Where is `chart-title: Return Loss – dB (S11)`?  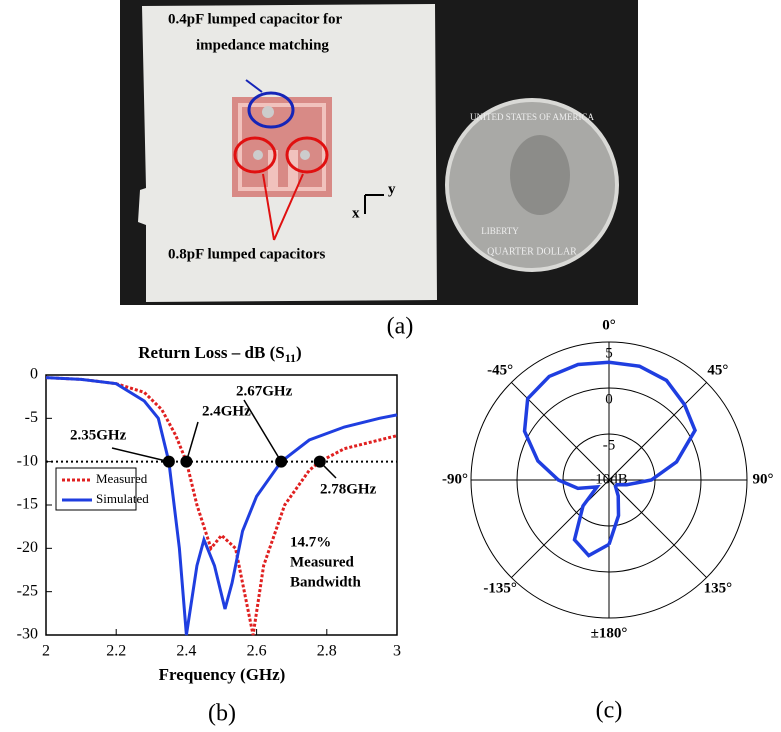 chart-title: Return Loss – dB (S11) is located at coordinates (219, 354).